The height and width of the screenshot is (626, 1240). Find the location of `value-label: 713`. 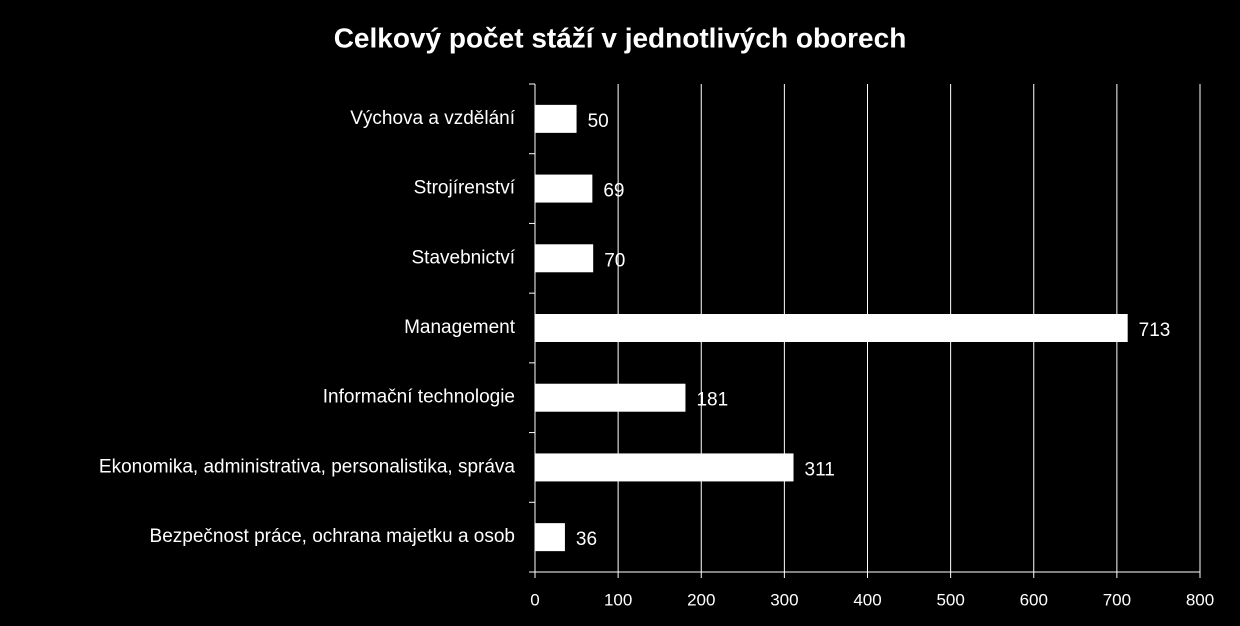

value-label: 713 is located at coordinates (1155, 330).